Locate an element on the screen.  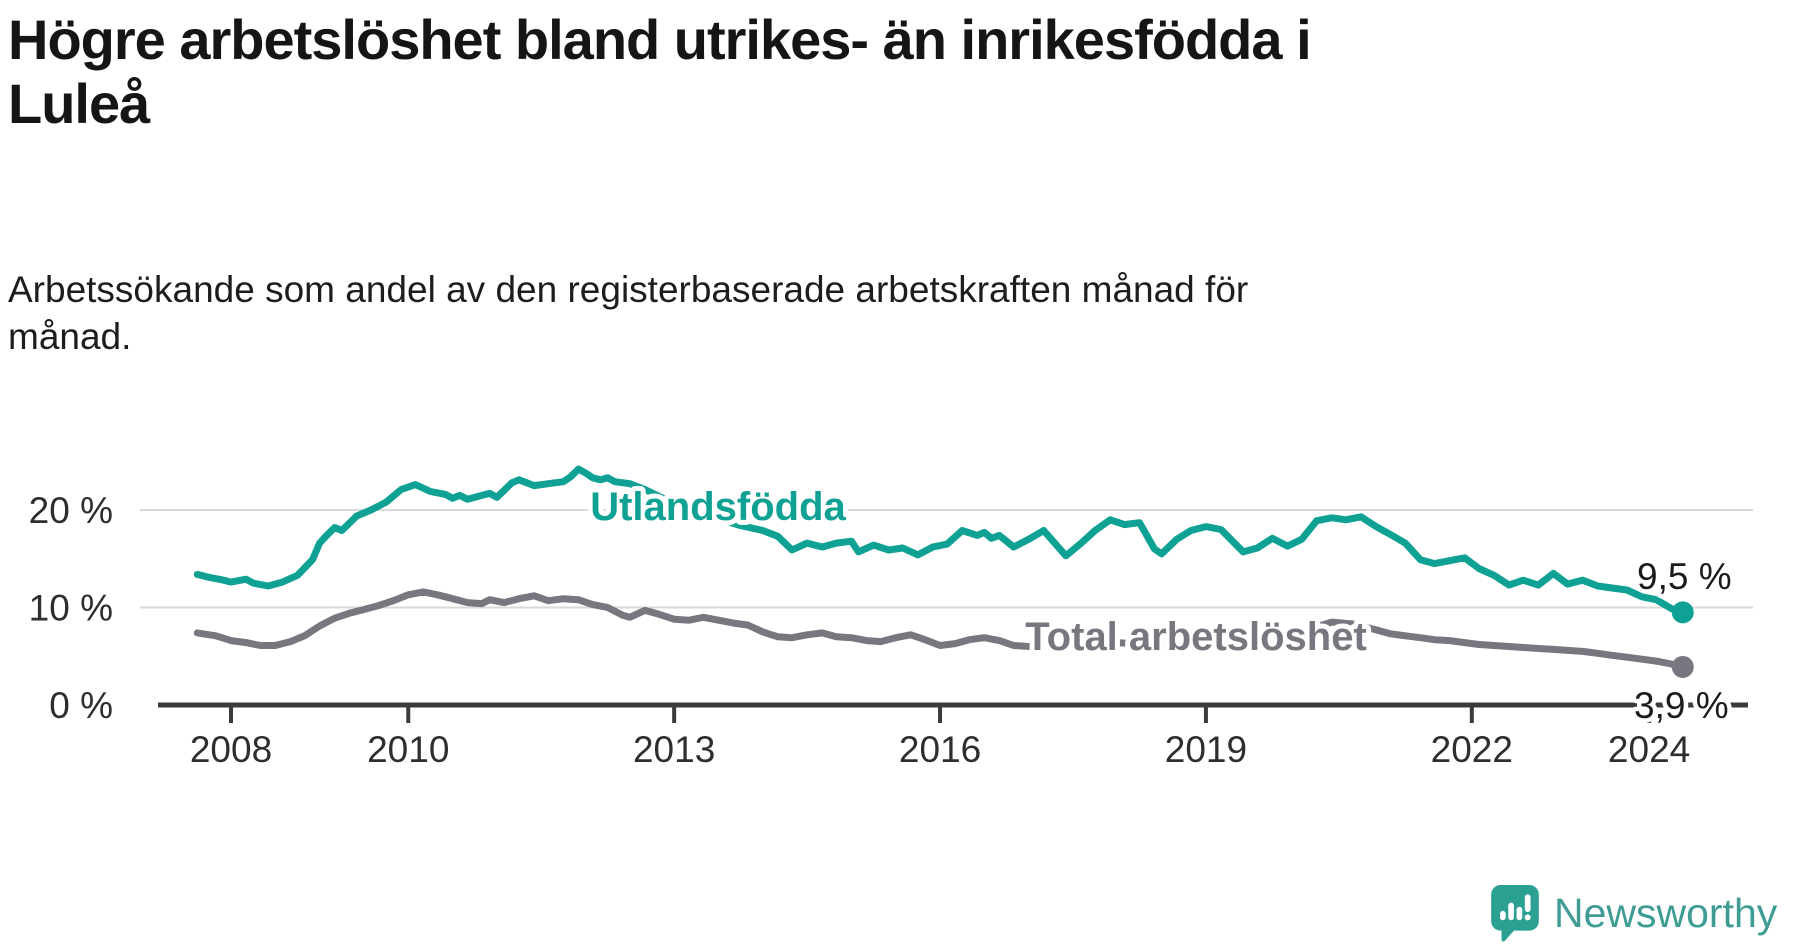
x-tick-label-2010: 2010 is located at coordinates (408, 749).